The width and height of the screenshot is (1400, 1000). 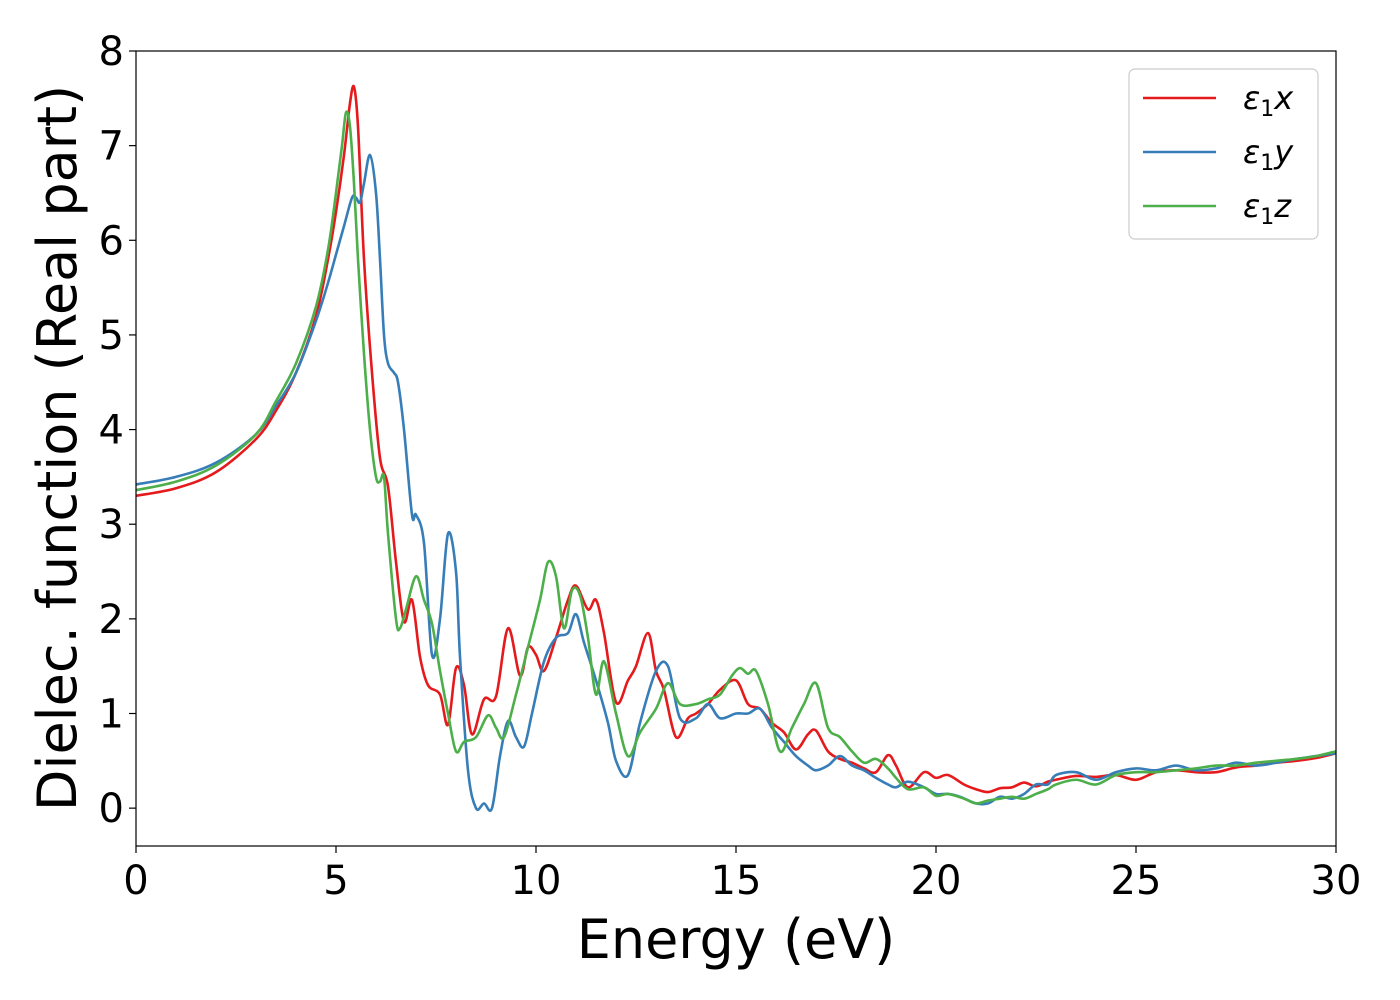 I want to click on y-tick-label: 3, so click(x=111, y=525).